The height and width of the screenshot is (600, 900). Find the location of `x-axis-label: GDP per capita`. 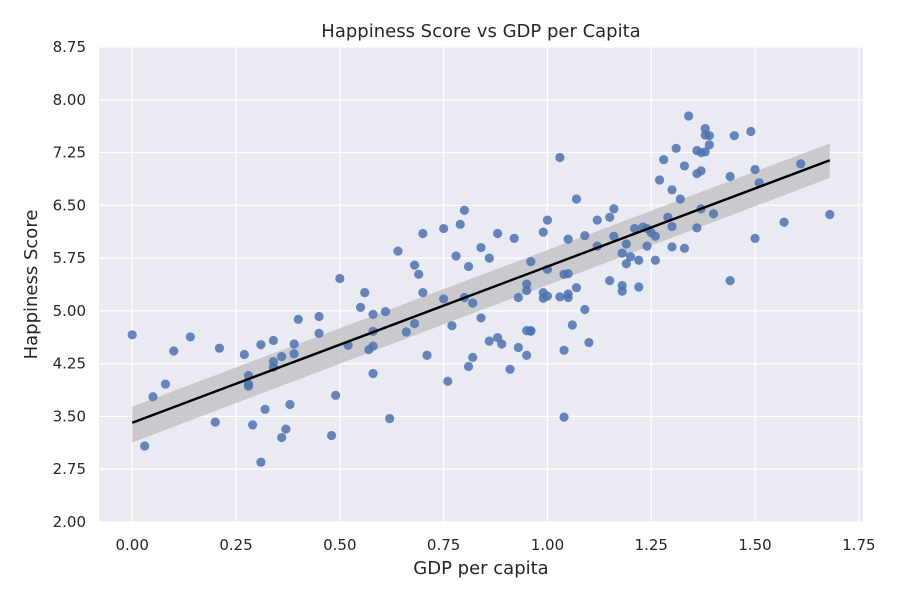

x-axis-label: GDP per capita is located at coordinates (480, 568).